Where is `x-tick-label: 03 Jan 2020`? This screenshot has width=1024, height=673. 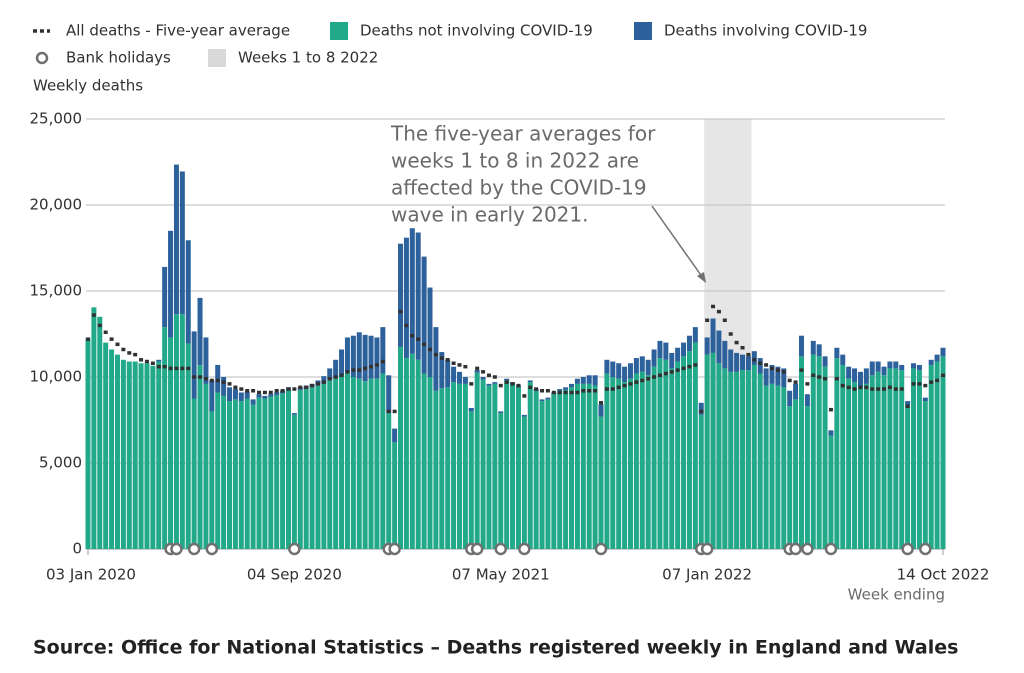 x-tick-label: 03 Jan 2020 is located at coordinates (91, 575).